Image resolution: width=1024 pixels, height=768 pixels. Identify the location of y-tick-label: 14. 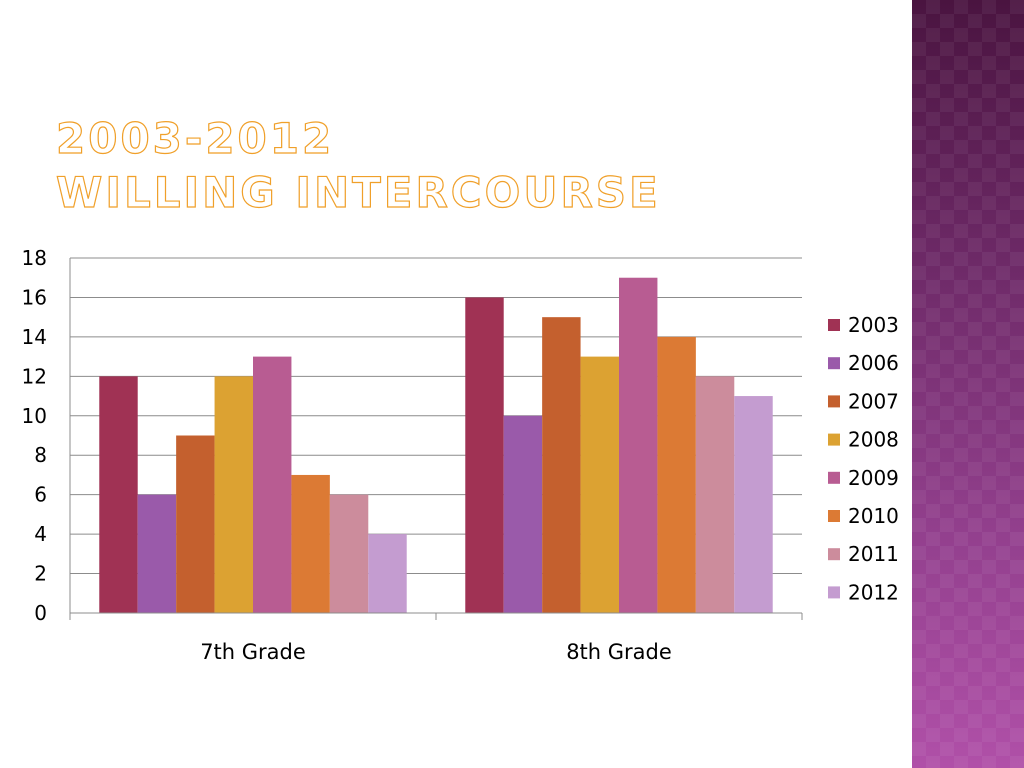
(34, 337).